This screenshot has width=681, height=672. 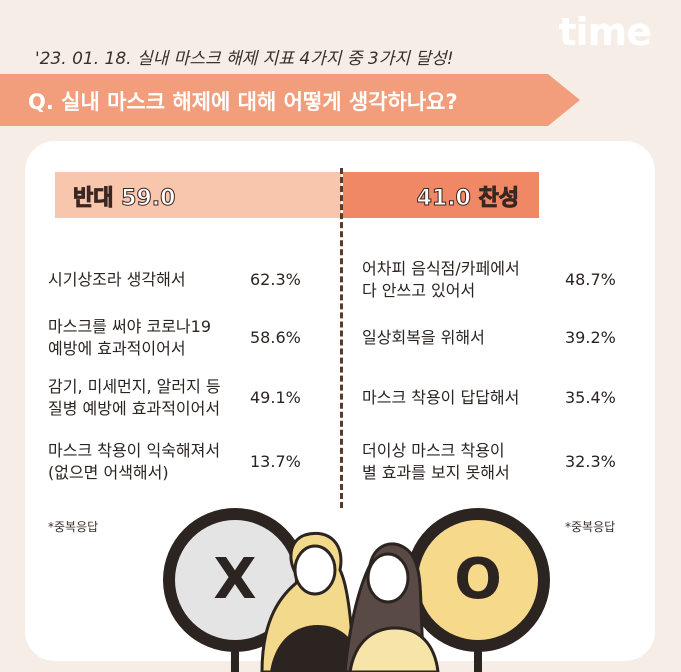 What do you see at coordinates (275, 397) in the screenshot?
I see `reason-pct: 49.1%` at bounding box center [275, 397].